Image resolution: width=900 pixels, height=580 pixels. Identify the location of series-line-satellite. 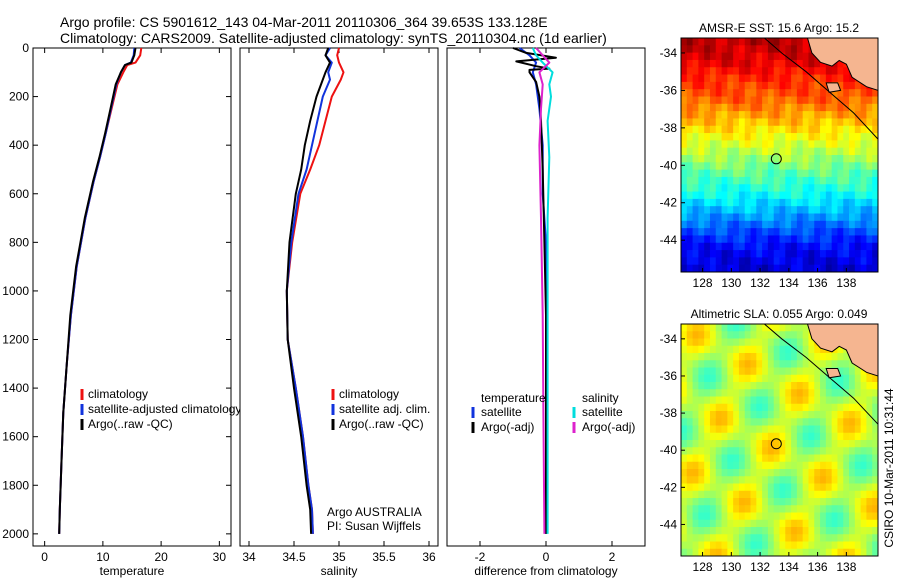
(309, 290).